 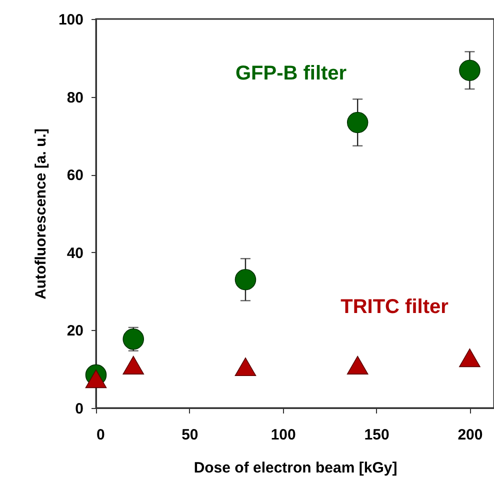 What do you see at coordinates (75, 97) in the screenshot?
I see `y-tick-label: 80` at bounding box center [75, 97].